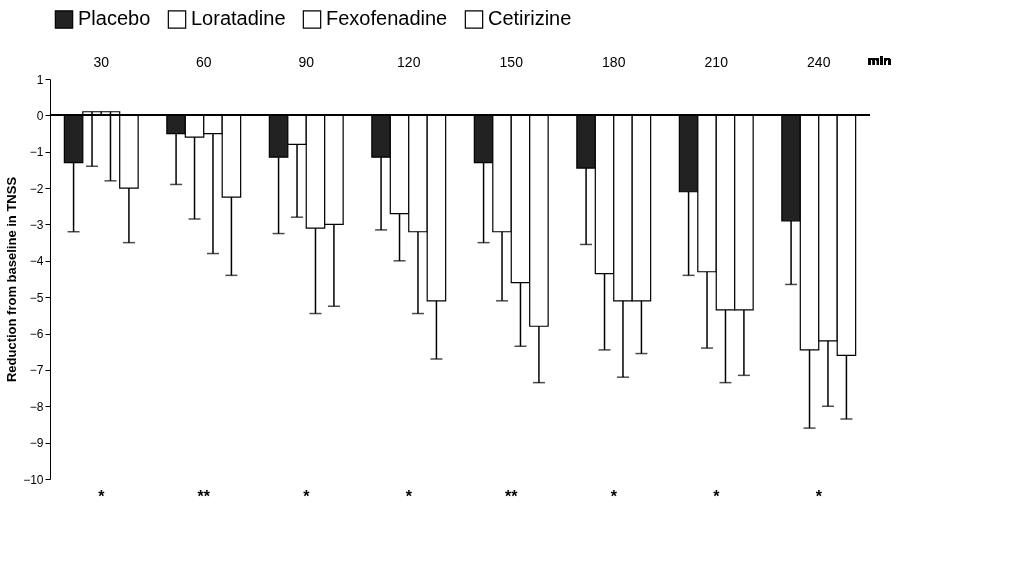  I want to click on x-tick-label: 120, so click(409, 61).